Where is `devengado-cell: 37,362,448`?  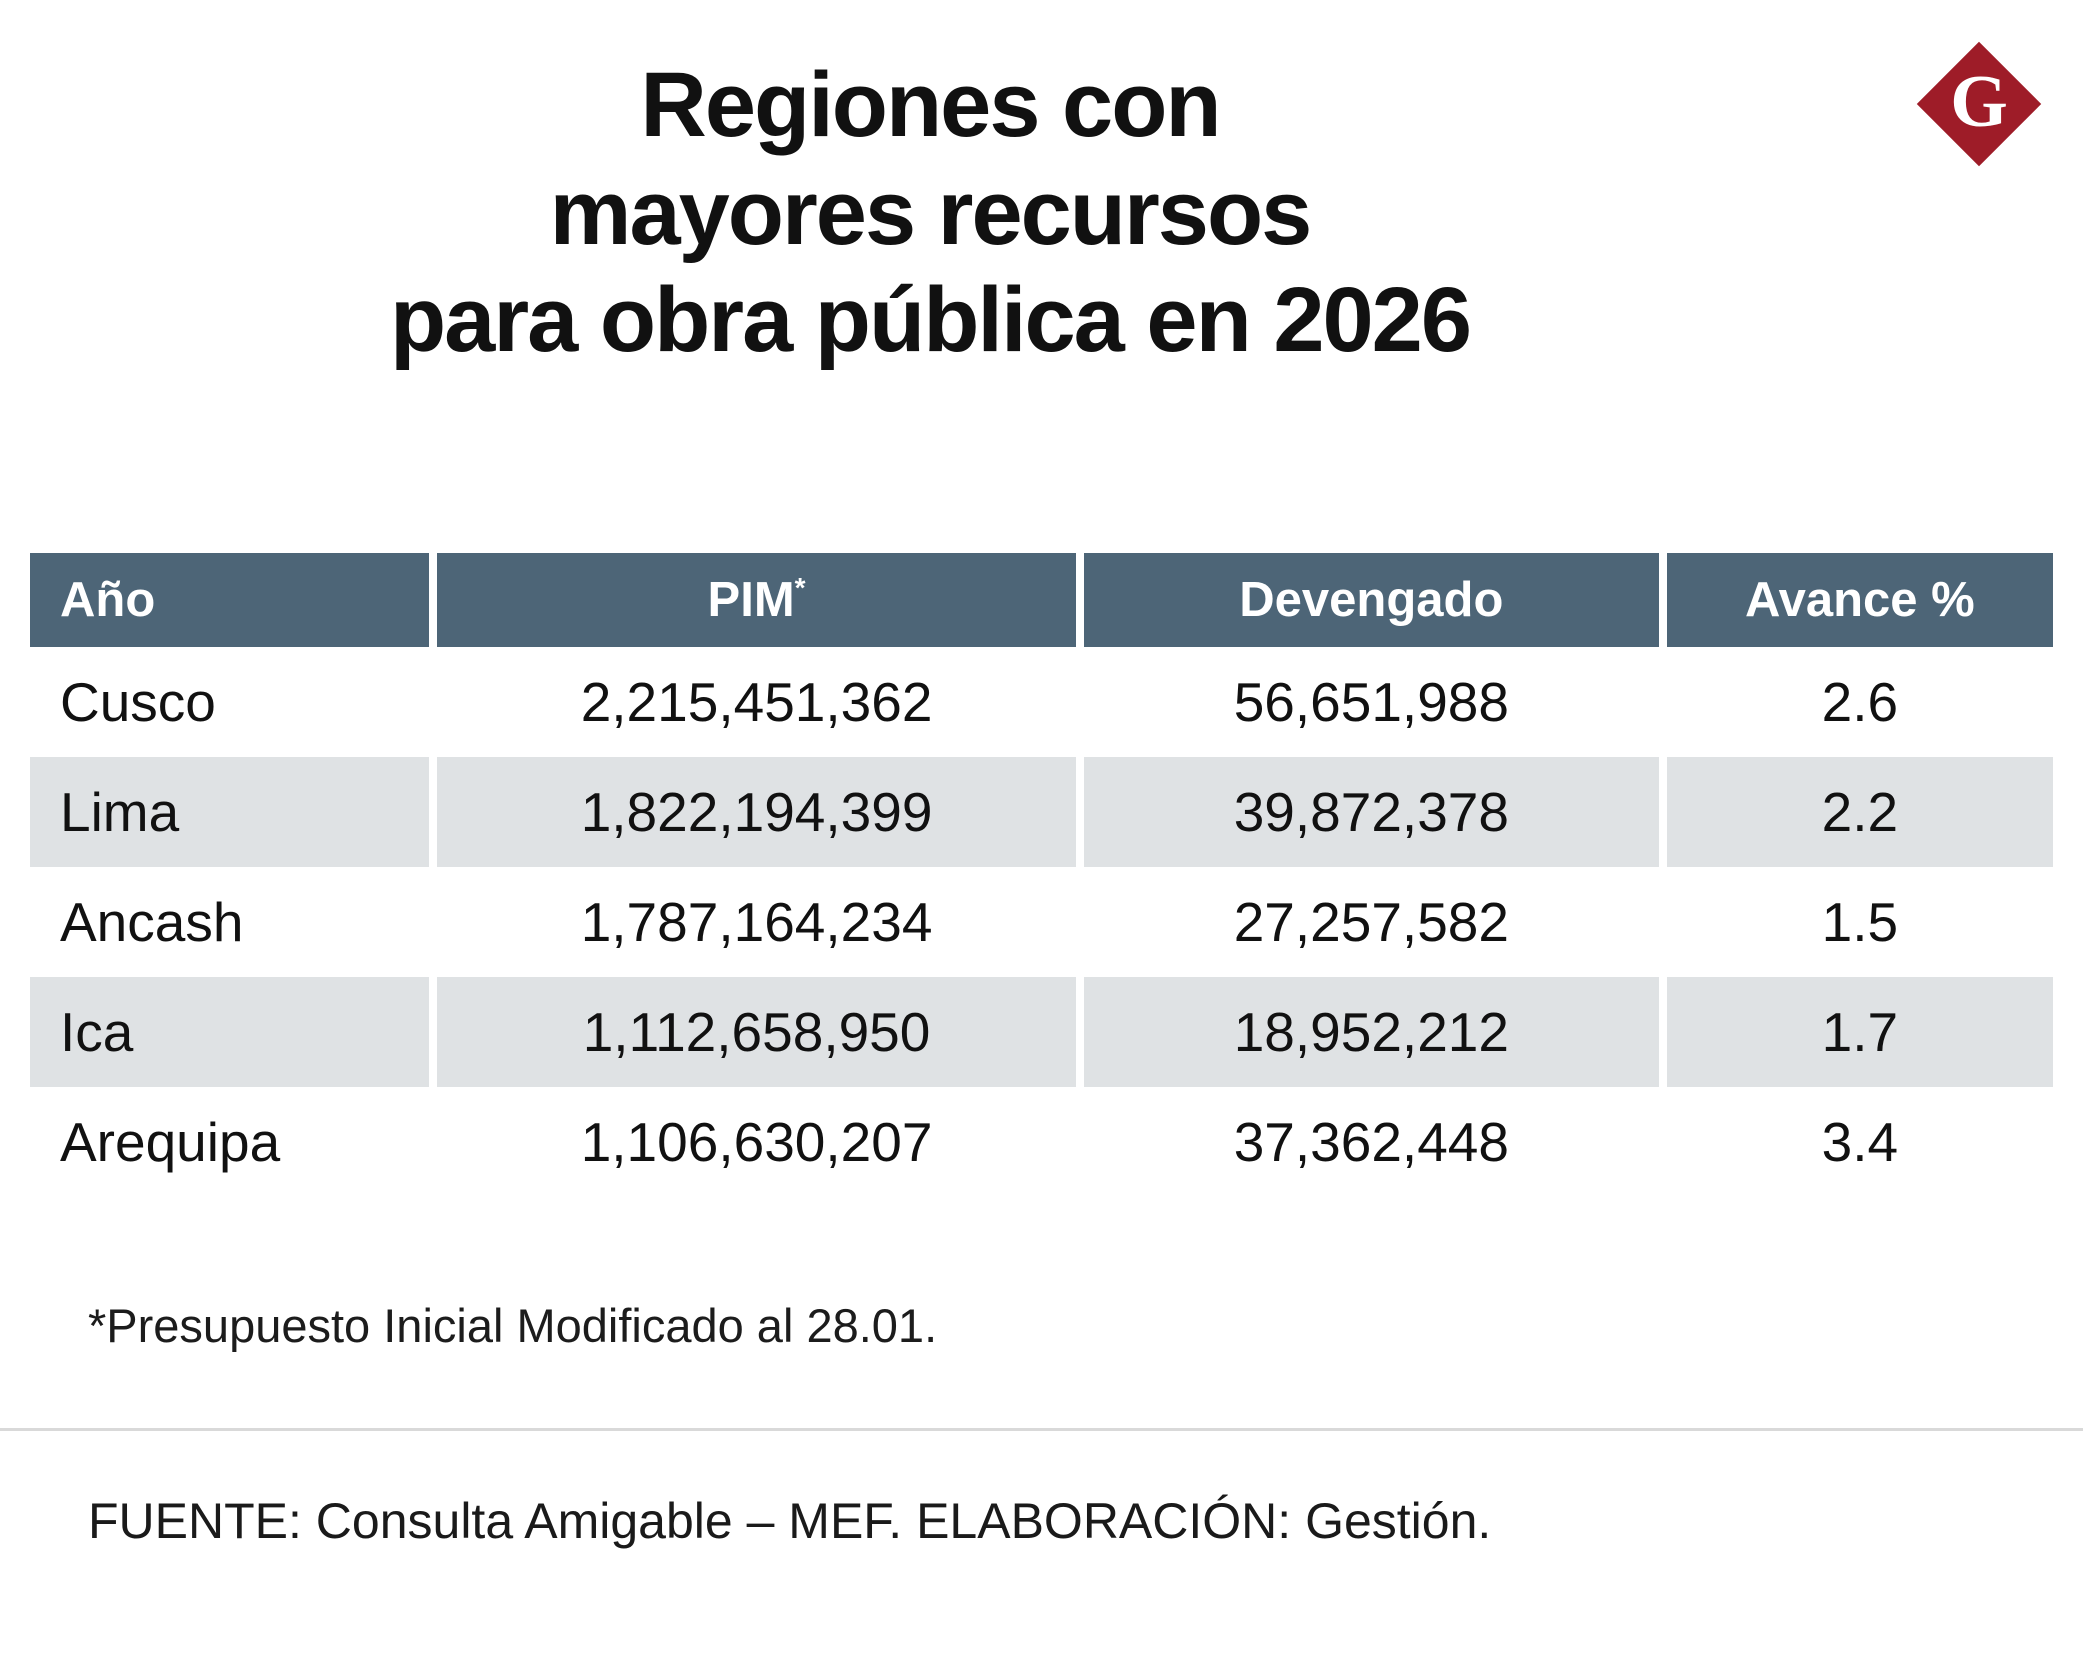 devengado-cell: 37,362,448 is located at coordinates (1371, 1142).